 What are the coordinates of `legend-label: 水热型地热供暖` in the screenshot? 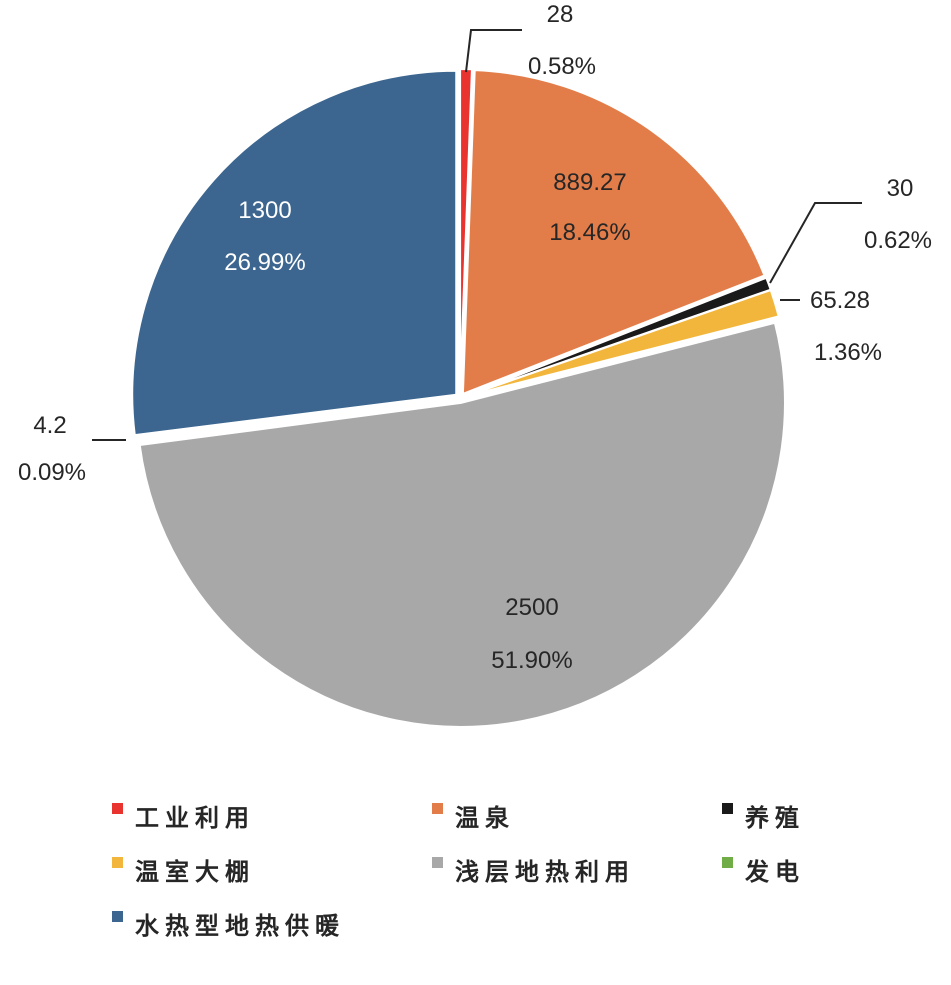 It's located at (240, 926).